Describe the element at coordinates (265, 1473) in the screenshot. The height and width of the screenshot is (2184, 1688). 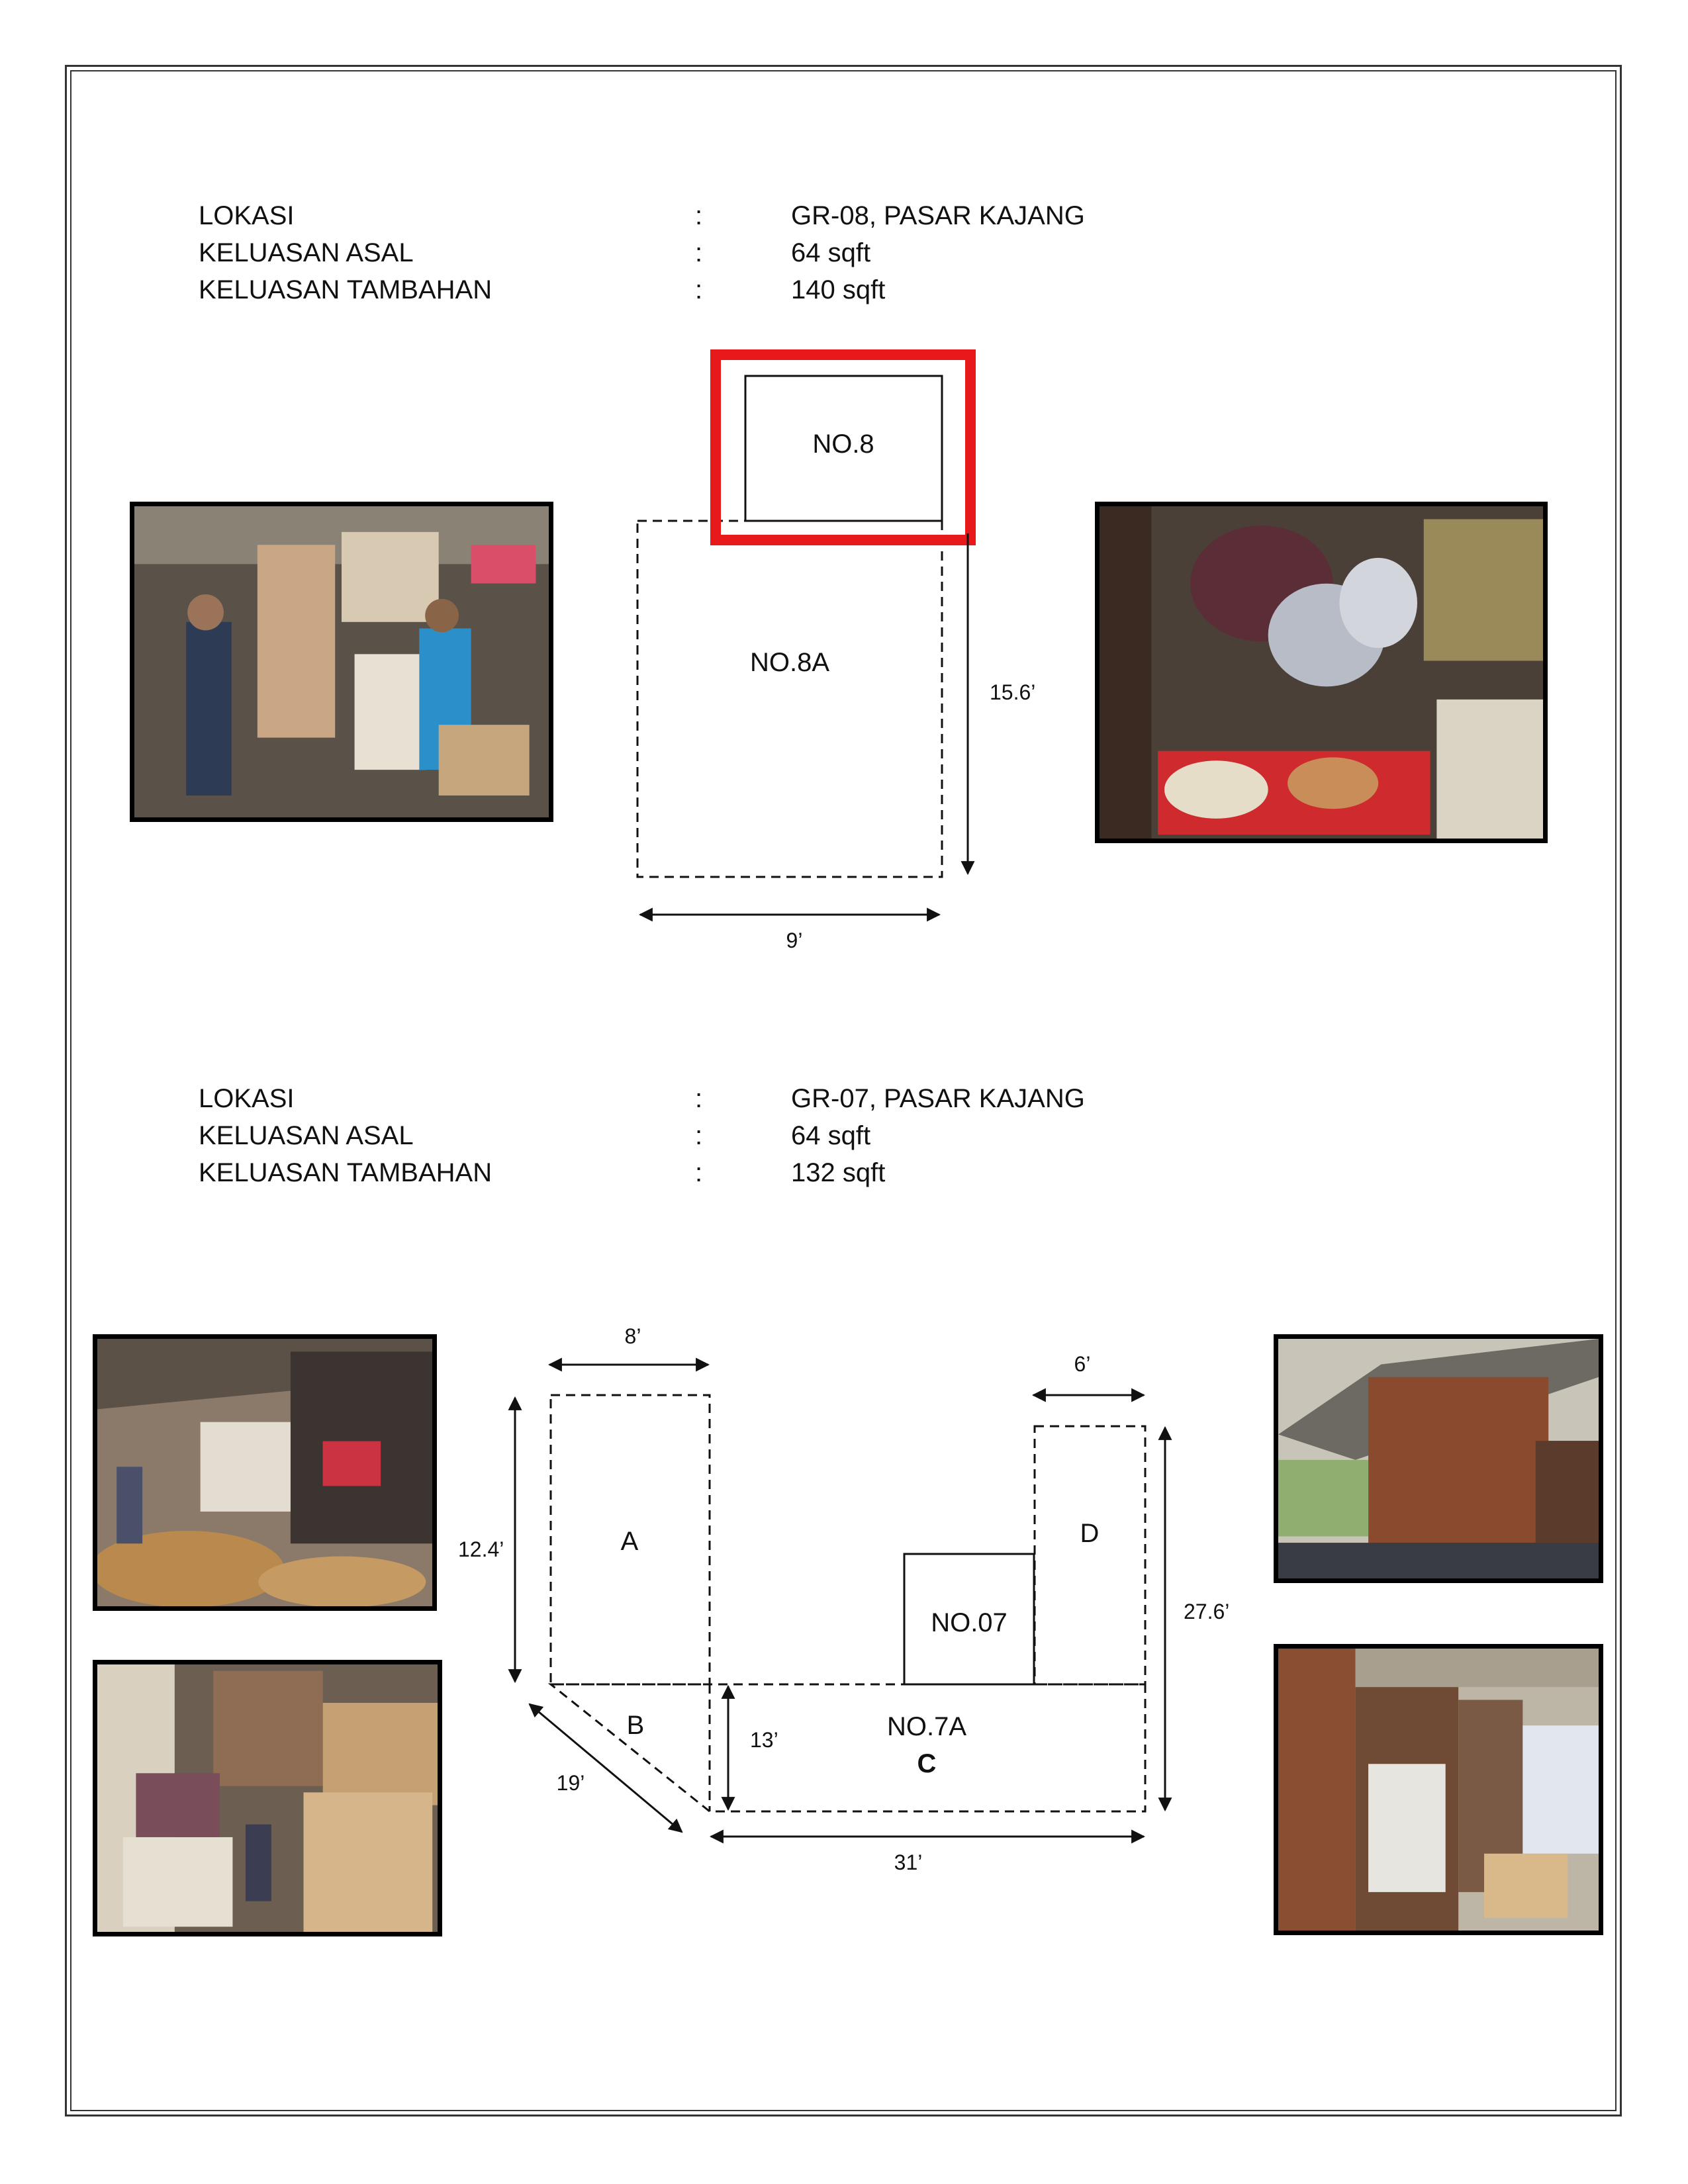
I see `site-photo-gr07-top-left` at that location.